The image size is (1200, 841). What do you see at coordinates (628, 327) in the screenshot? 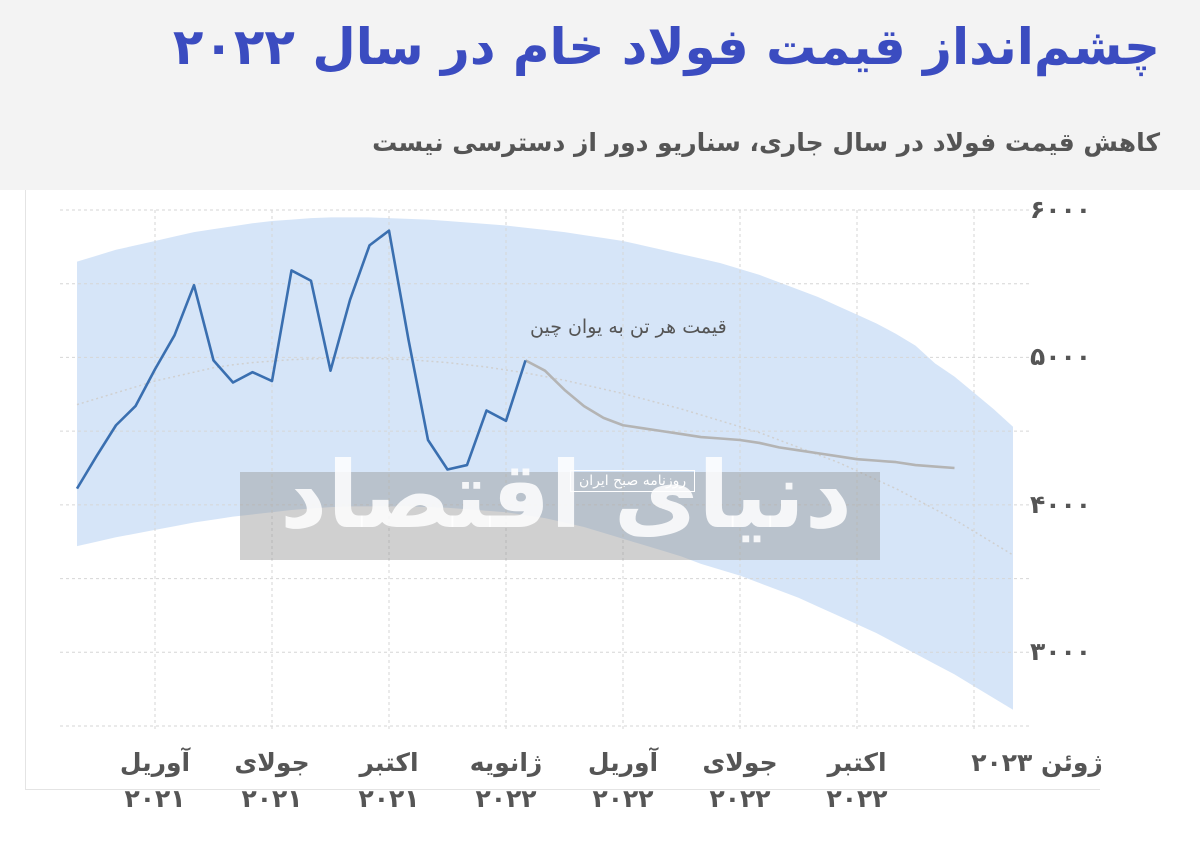
I see `annotation: قیمت هر تن به یوان چین` at bounding box center [628, 327].